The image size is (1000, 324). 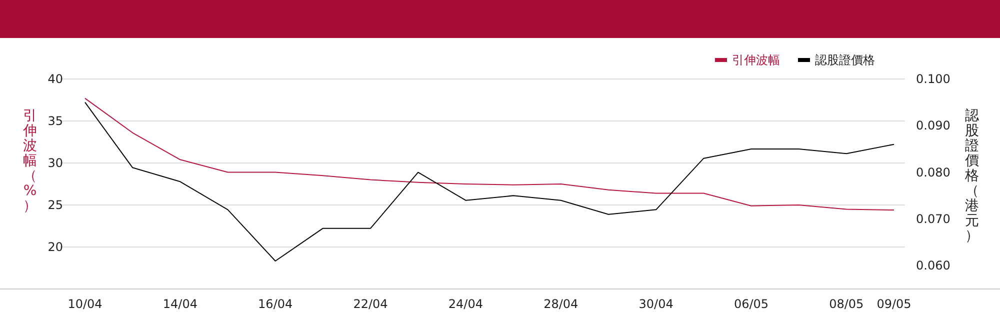 What do you see at coordinates (370, 304) in the screenshot?
I see `x-tick-label: 22/04` at bounding box center [370, 304].